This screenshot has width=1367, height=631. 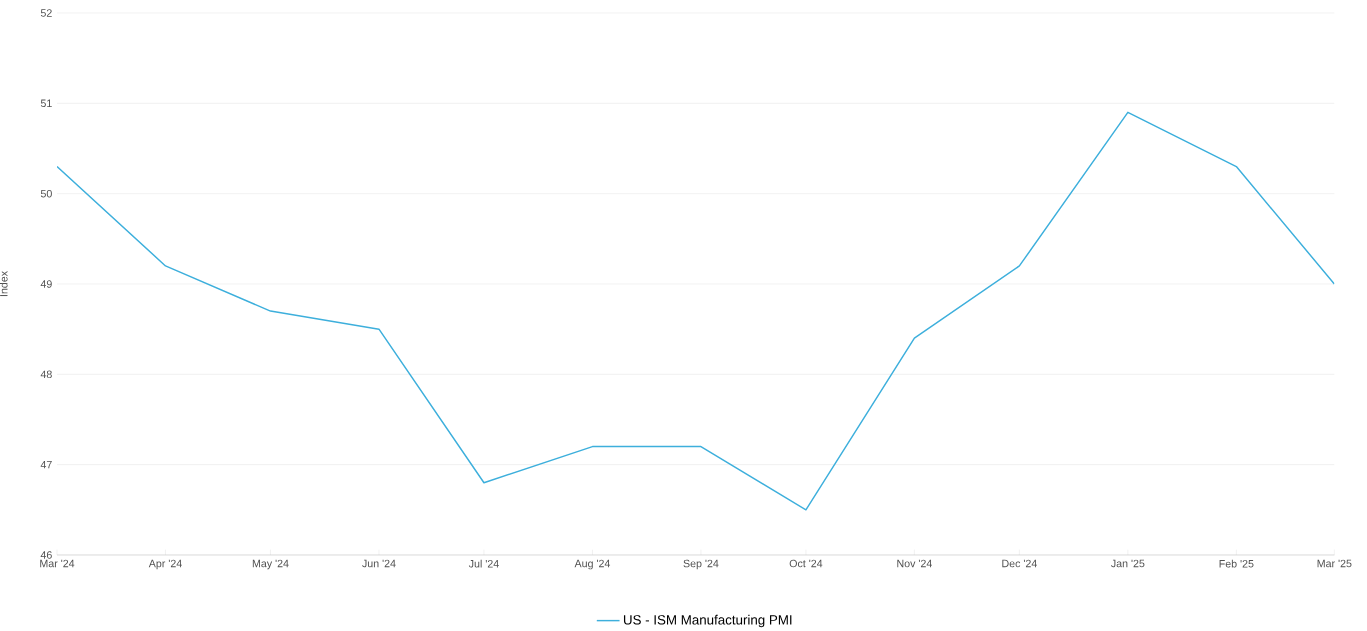 What do you see at coordinates (379, 563) in the screenshot?
I see `x-tick-label: Jun '24` at bounding box center [379, 563].